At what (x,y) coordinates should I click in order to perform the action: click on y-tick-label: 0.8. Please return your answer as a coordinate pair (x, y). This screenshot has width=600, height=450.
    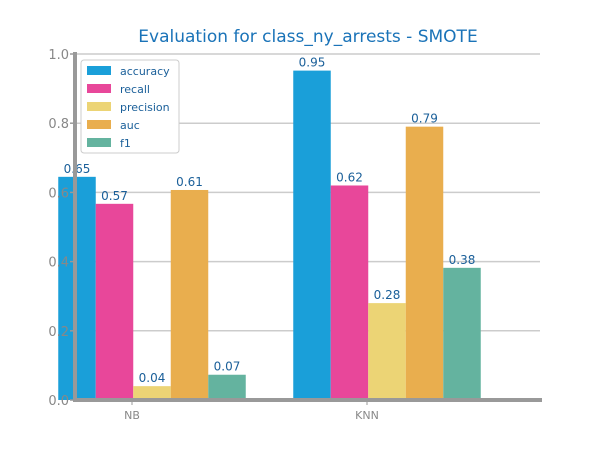
    Looking at the image, I should click on (58, 124).